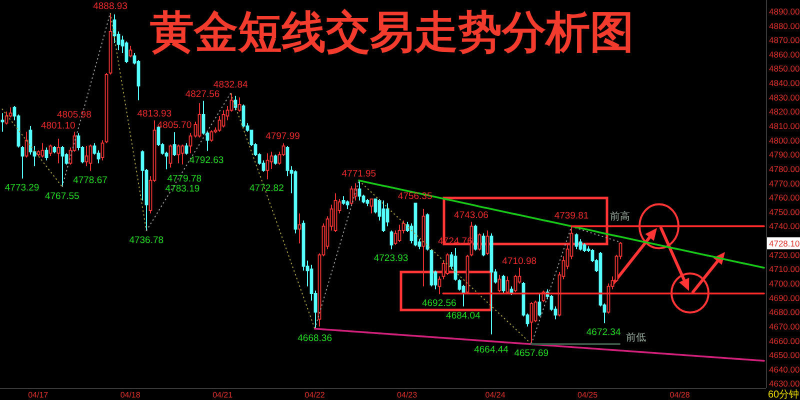 This screenshot has height=400, width=800. Describe the element at coordinates (283, 136) in the screenshot. I see `annotation: 4797.99` at that location.